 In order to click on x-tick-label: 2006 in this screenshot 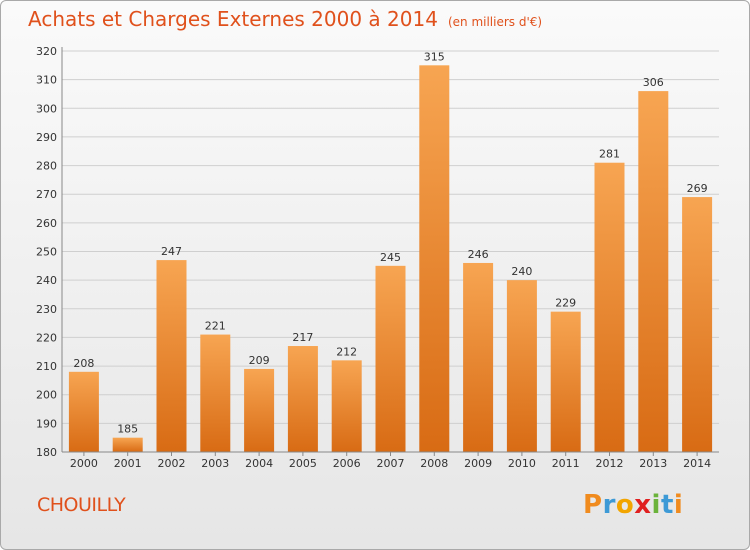, I will do `click(347, 463)`.